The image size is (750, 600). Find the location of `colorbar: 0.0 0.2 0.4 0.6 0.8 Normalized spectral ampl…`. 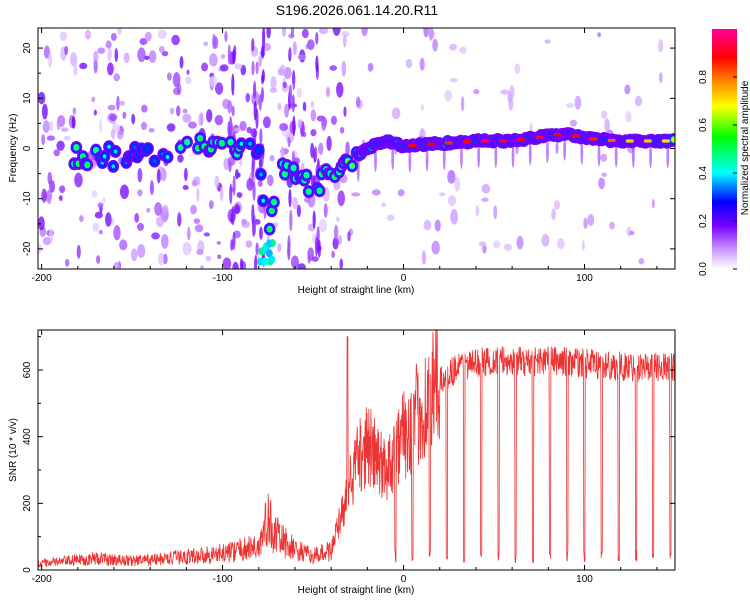

colorbar: 0.0 0.2 0.4 0.6 0.8 Normalized spectral ampl… is located at coordinates (724, 152).